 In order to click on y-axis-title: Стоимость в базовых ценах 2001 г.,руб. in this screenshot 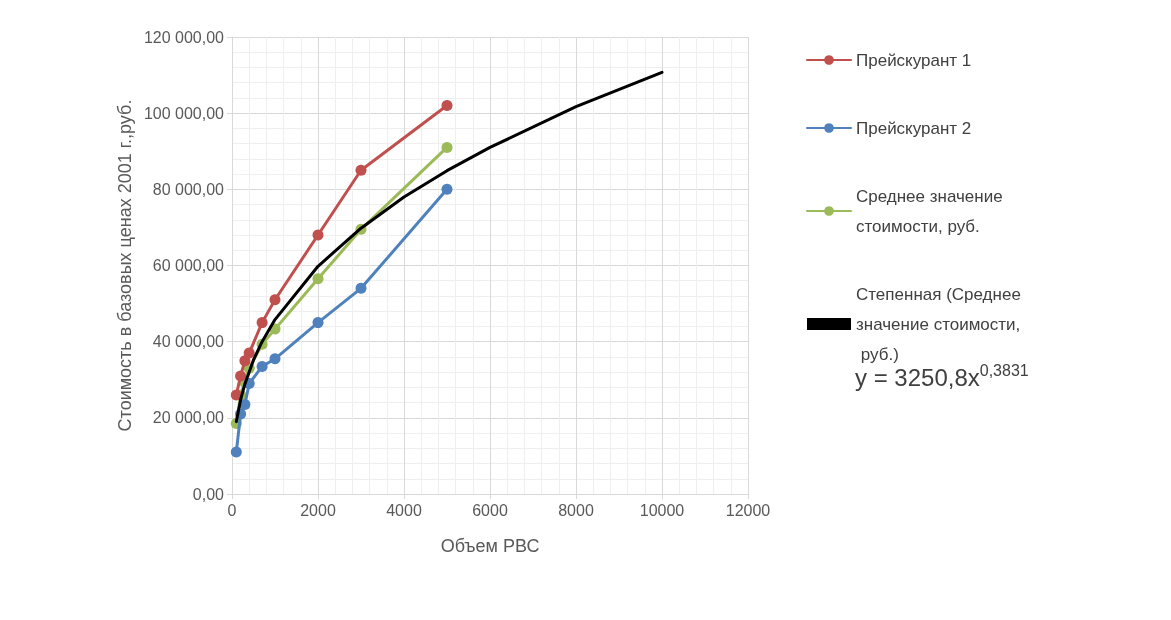, I will do `click(125, 265)`.